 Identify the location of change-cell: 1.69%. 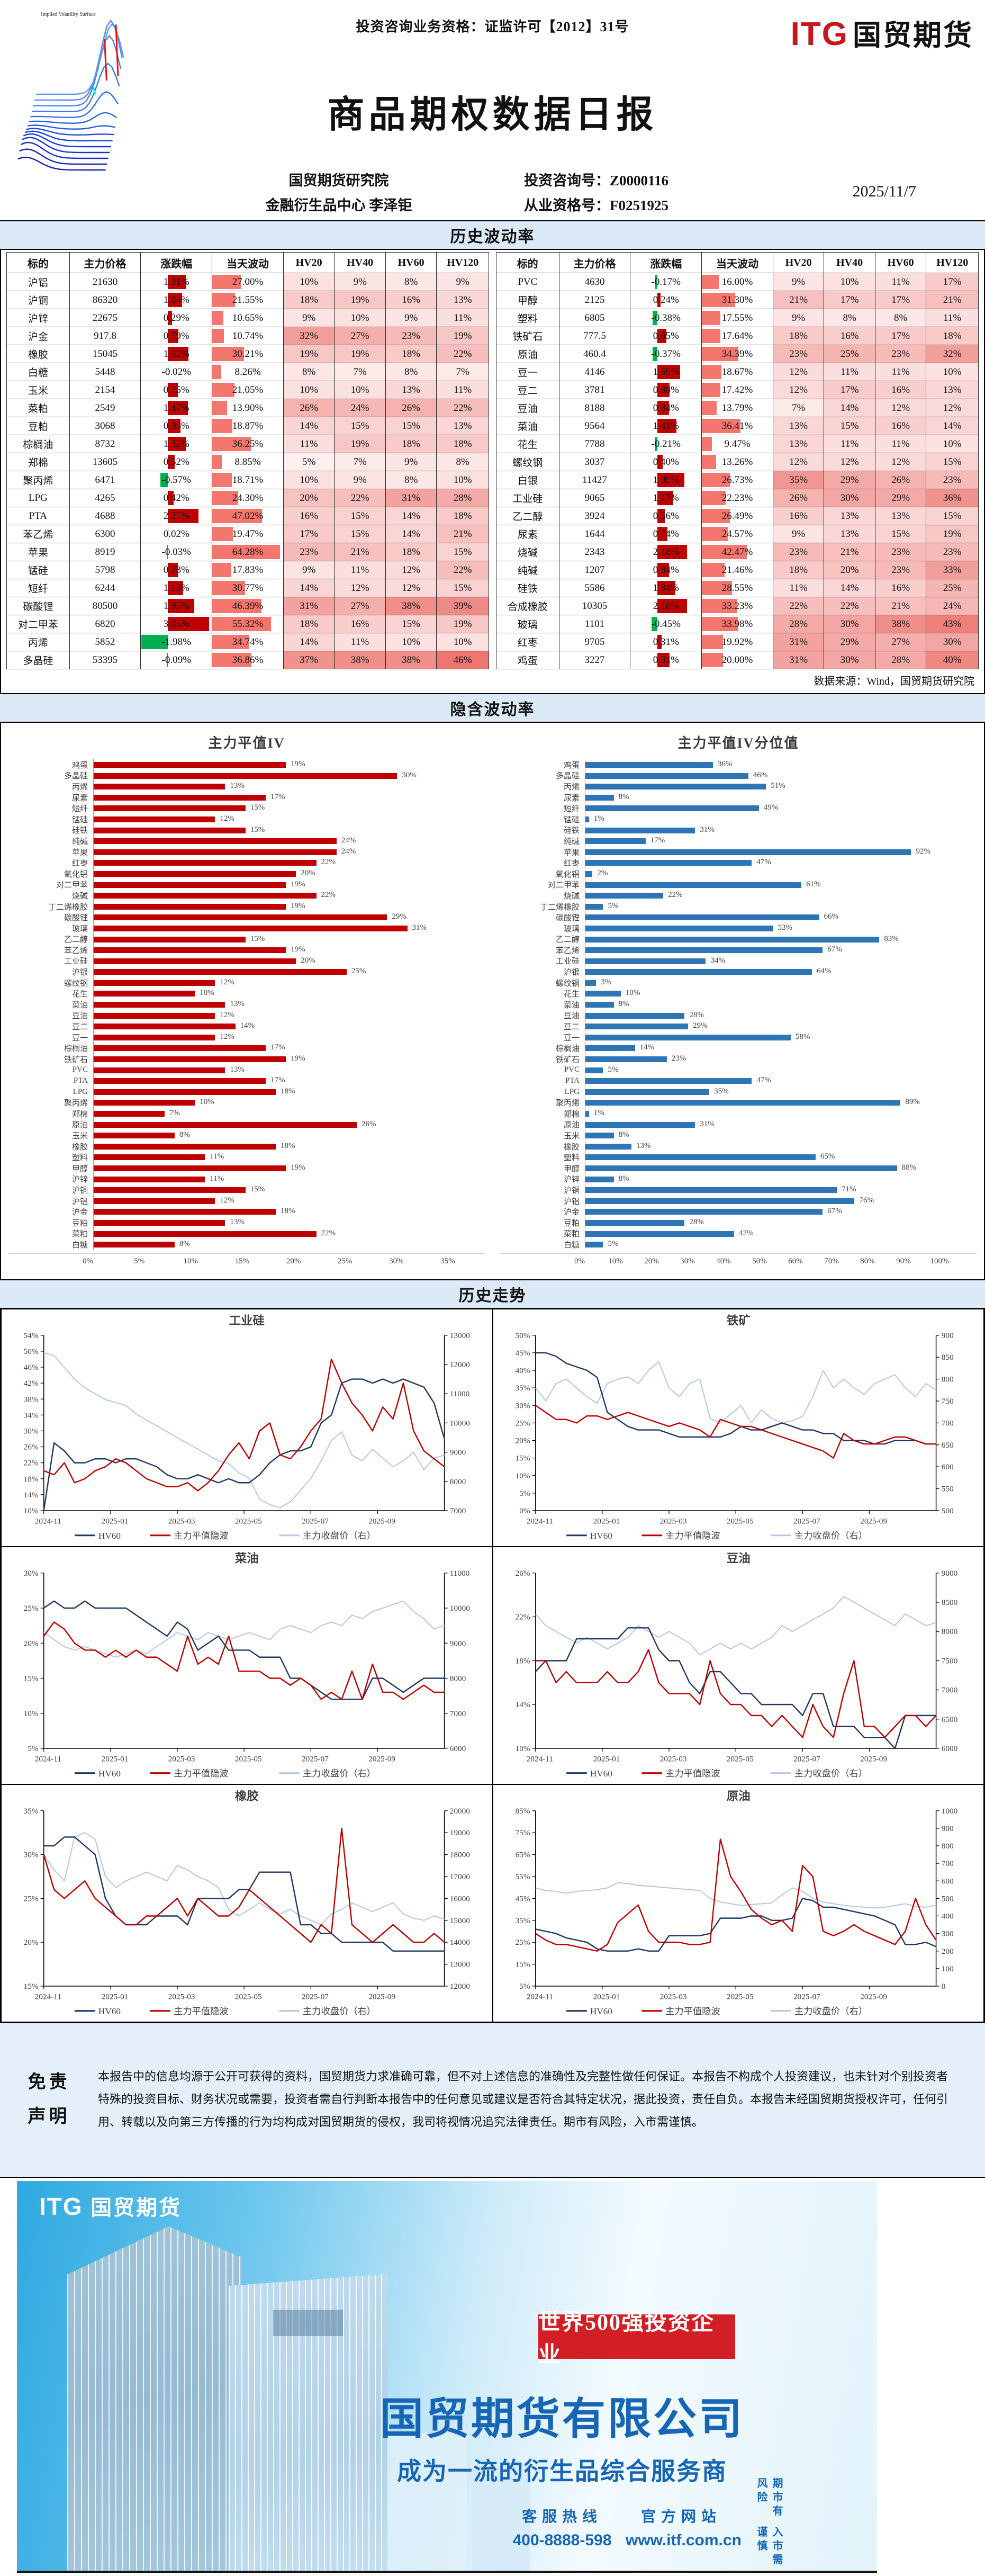
(666, 372).